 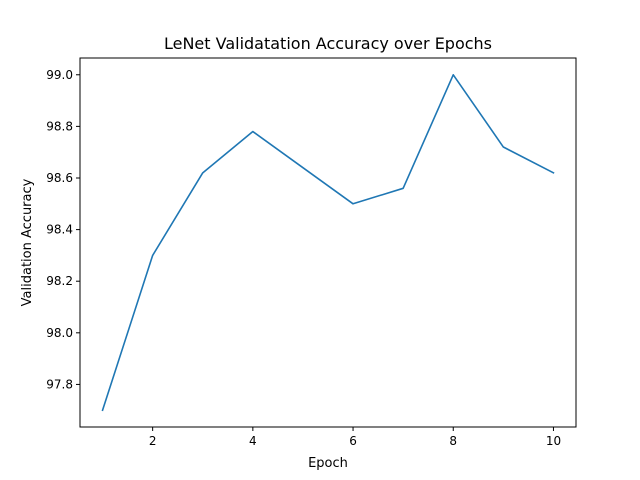 I want to click on y-tick-label: 98.2, so click(x=59, y=281).